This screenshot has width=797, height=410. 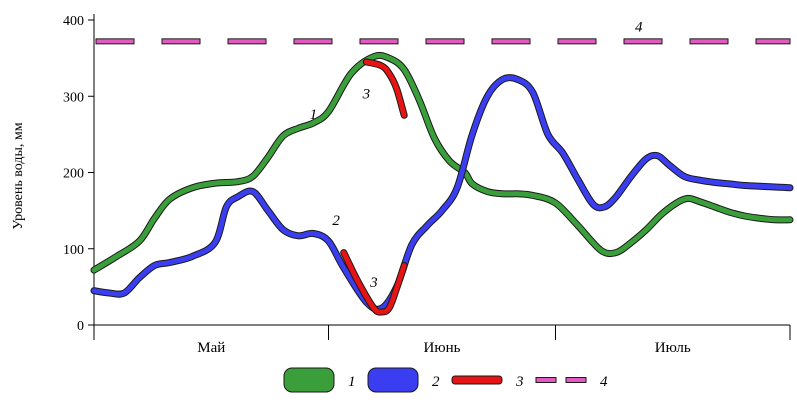 I want to click on y-tick-label: 300, so click(x=73, y=97).